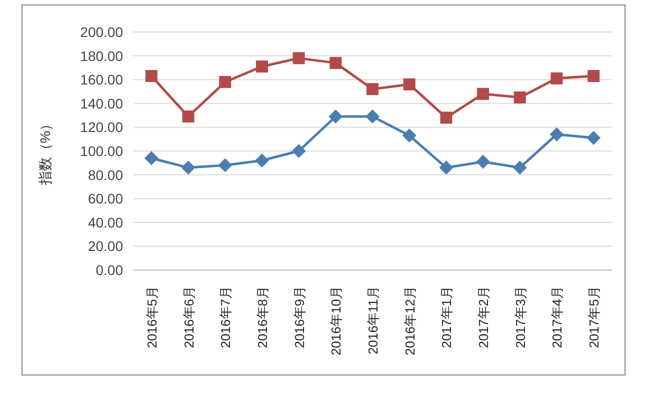  Describe the element at coordinates (557, 317) in the screenshot. I see `x-tick-label: 2017年4月` at that location.